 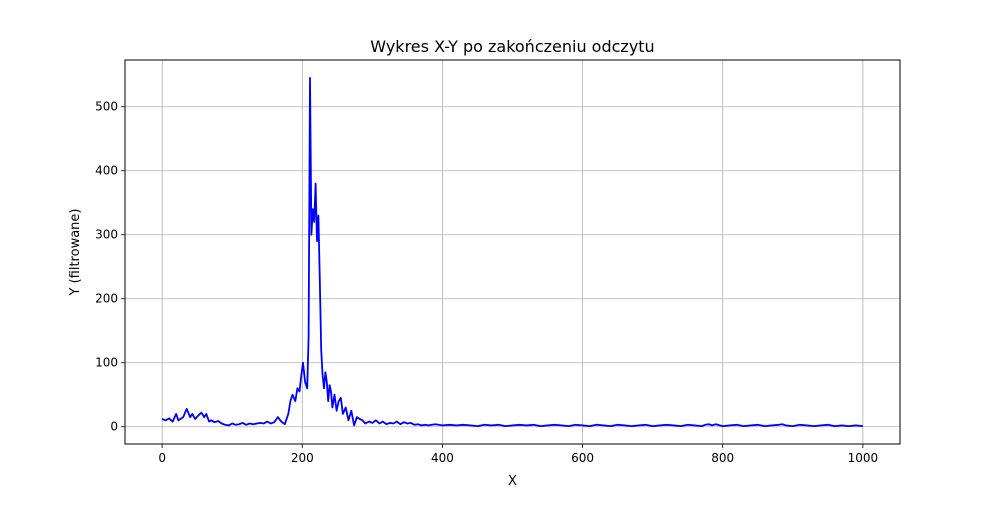 I want to click on y-tick-label: 100, so click(x=106, y=363).